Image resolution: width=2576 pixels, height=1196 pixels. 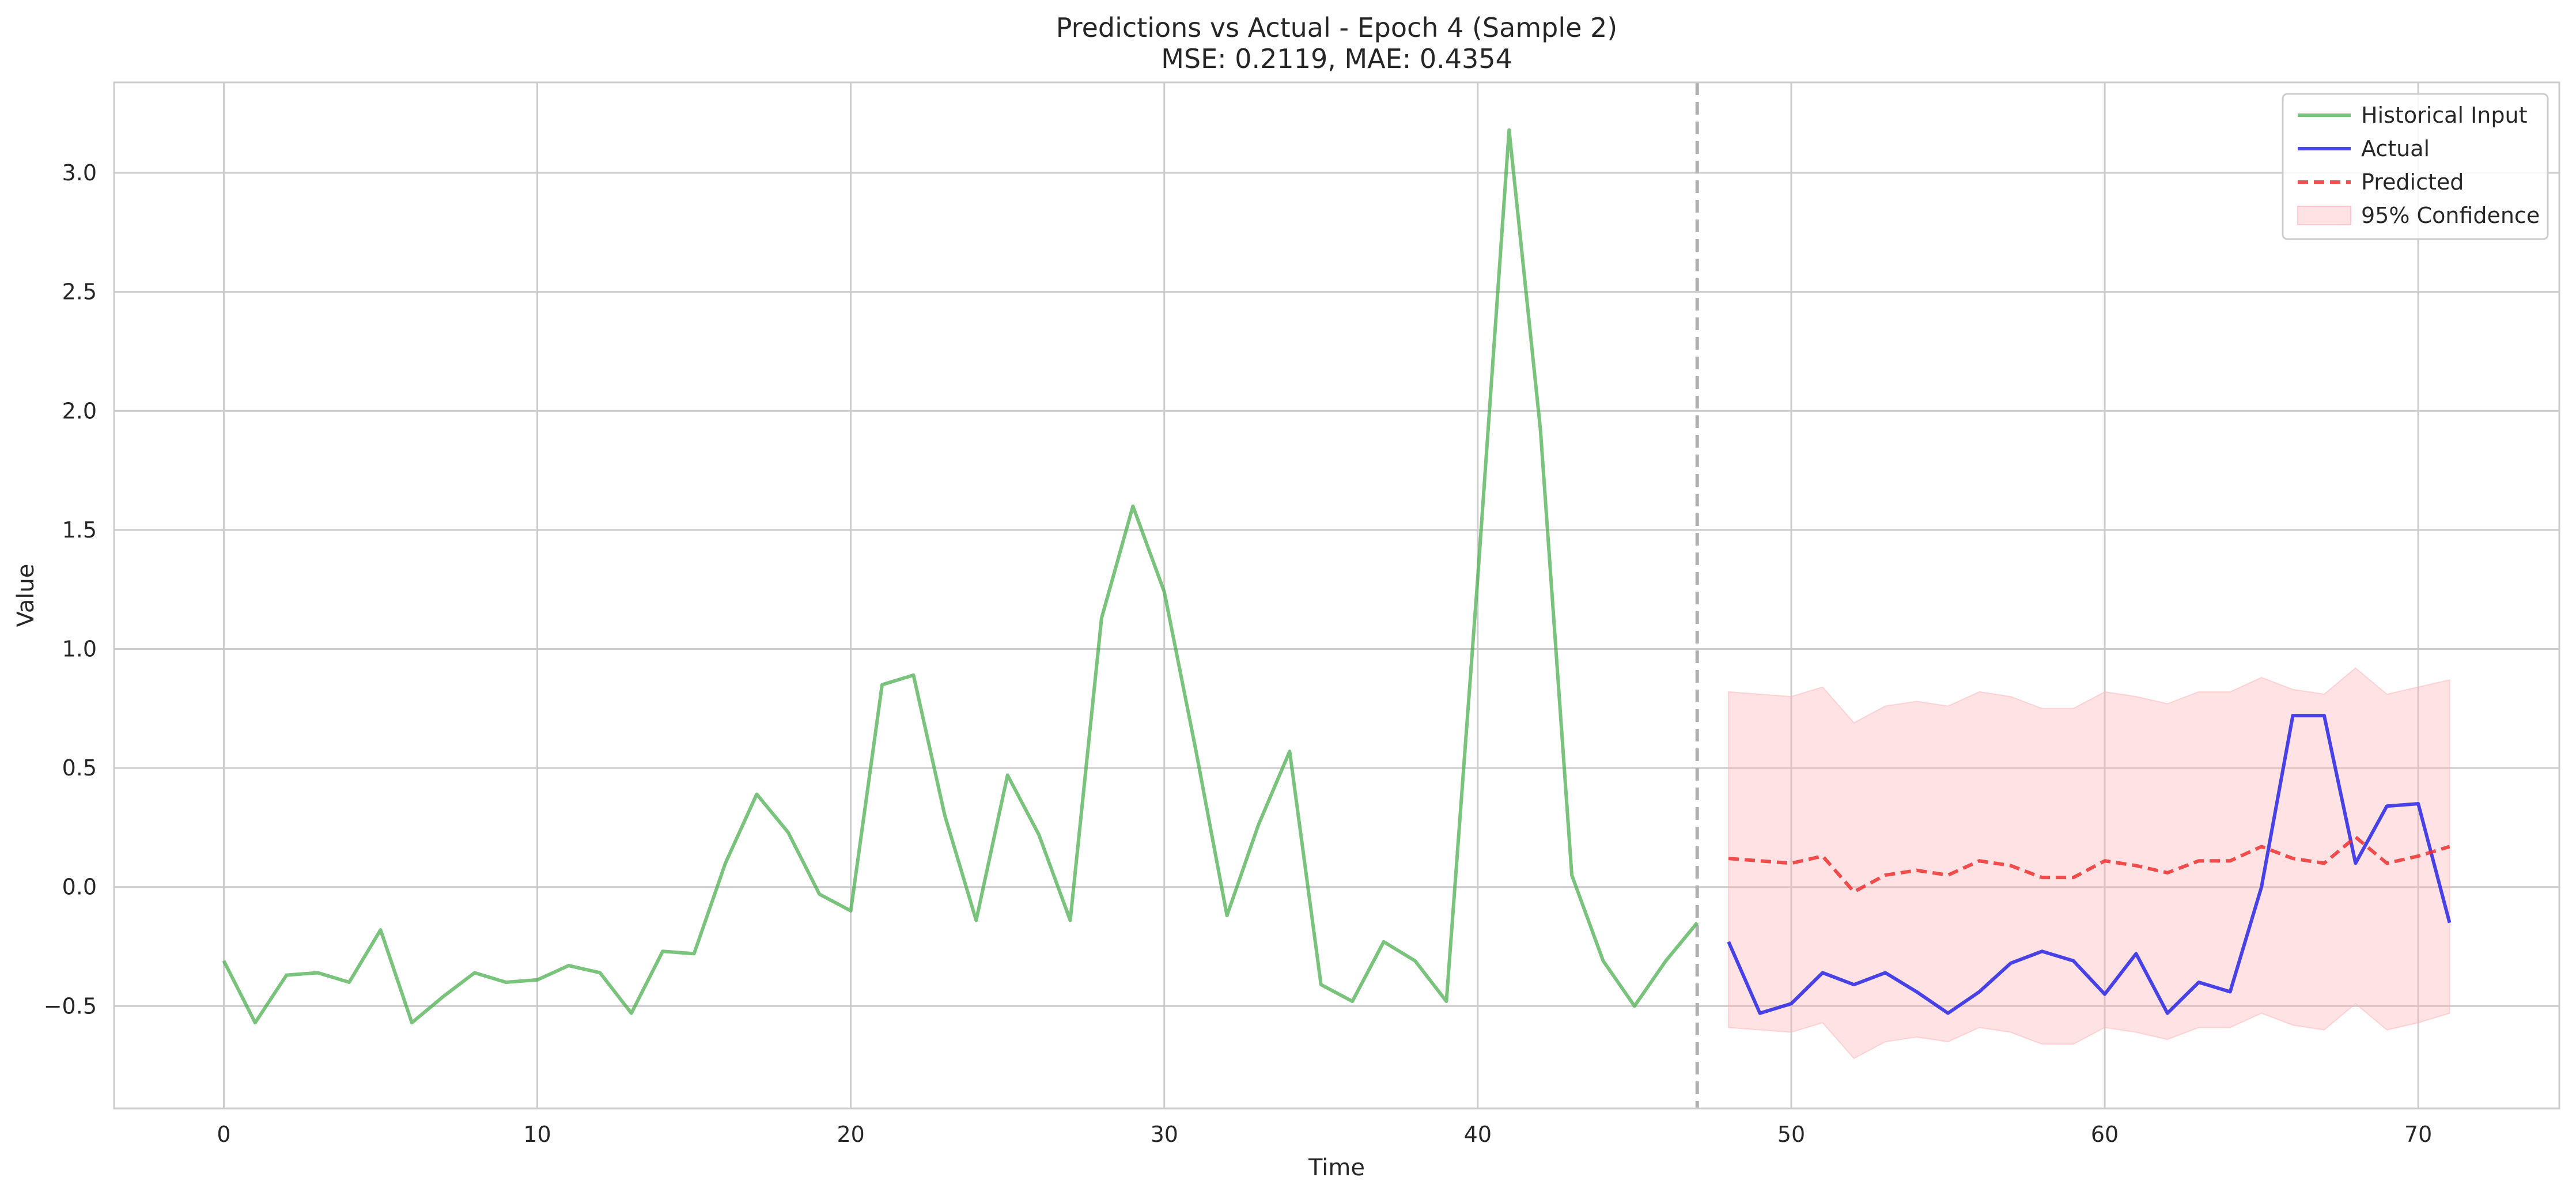 I want to click on x-tick-label-7: 70, so click(x=2418, y=1134).